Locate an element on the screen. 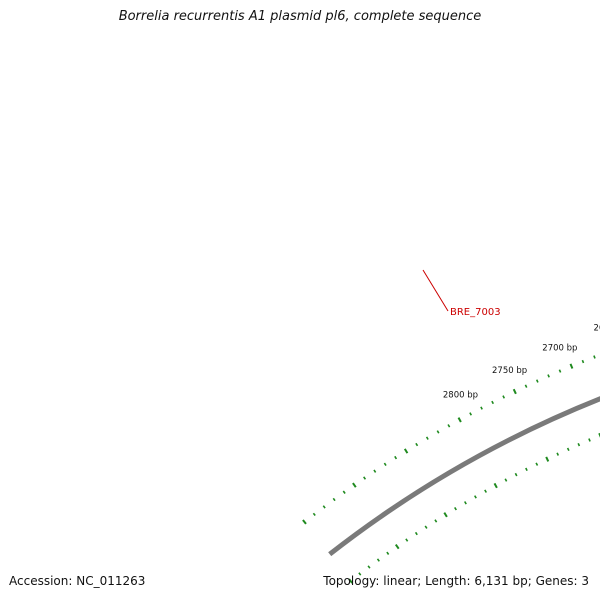  gene-label-leader-line is located at coordinates (435, 290).